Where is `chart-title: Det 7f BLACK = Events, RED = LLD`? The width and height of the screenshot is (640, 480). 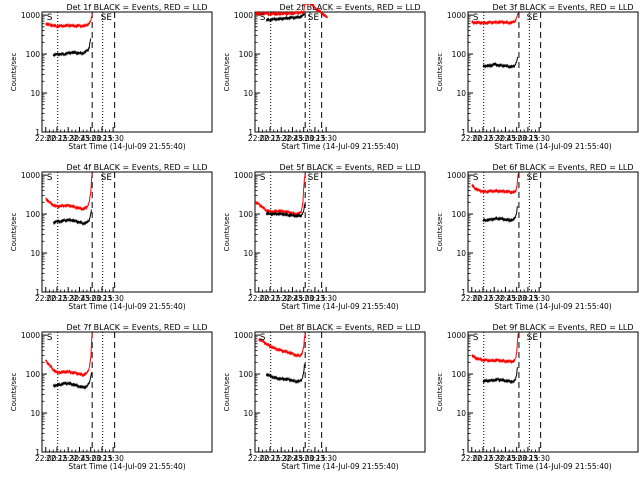
chart-title: Det 7f BLACK = Events, RED = LLD is located at coordinates (136, 327).